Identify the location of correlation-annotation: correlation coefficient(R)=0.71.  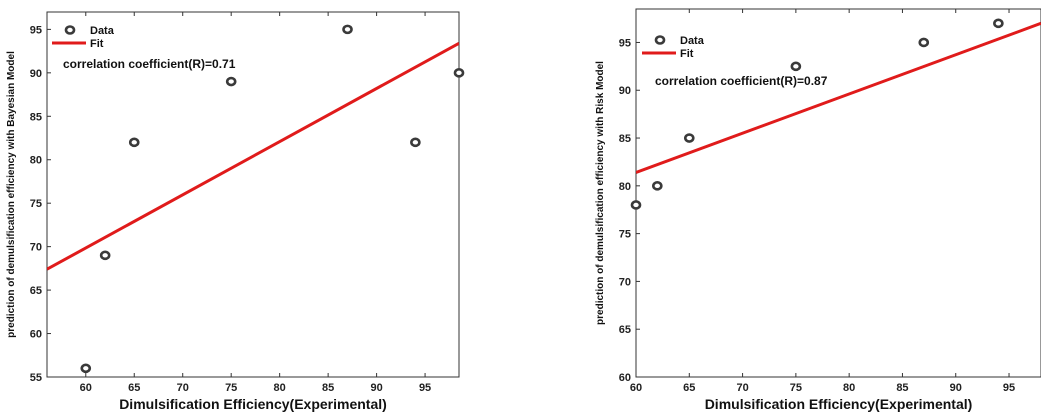
(149, 64).